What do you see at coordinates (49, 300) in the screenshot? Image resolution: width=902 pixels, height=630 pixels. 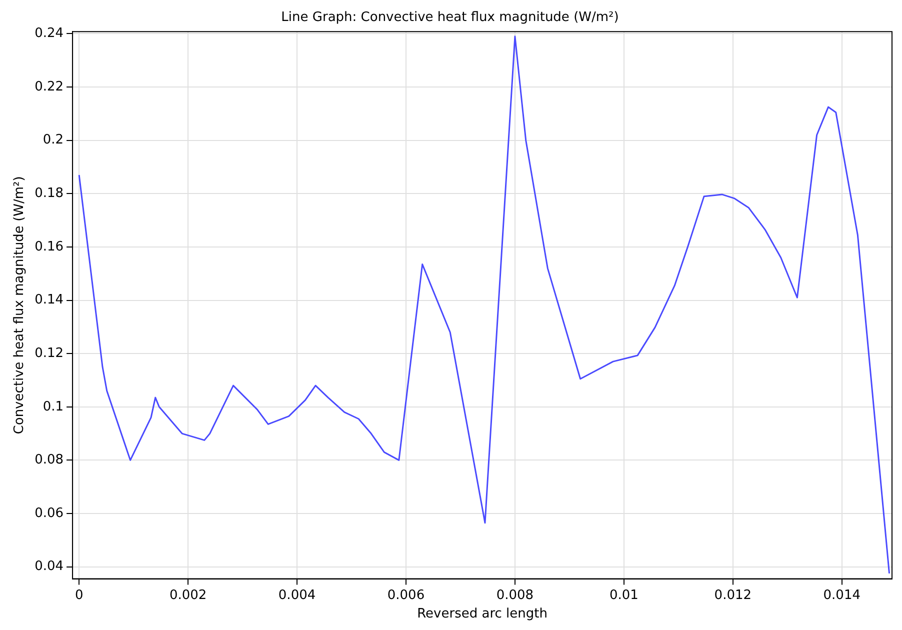 I see `y-tick-label: 0.14` at bounding box center [49, 300].